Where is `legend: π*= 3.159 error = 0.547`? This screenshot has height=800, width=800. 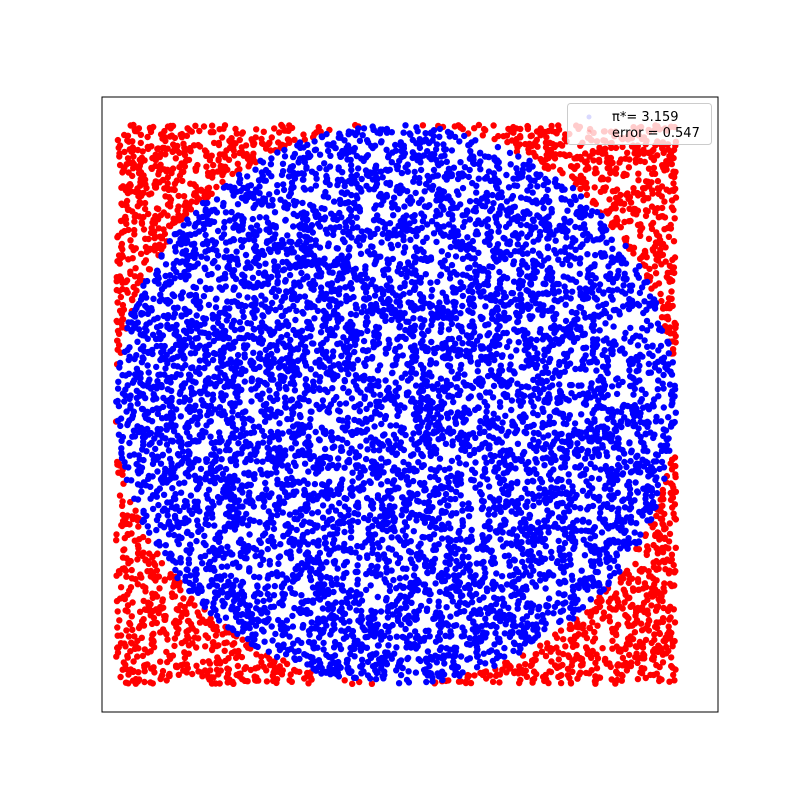
legend: π*= 3.159 error = 0.547 is located at coordinates (639, 124).